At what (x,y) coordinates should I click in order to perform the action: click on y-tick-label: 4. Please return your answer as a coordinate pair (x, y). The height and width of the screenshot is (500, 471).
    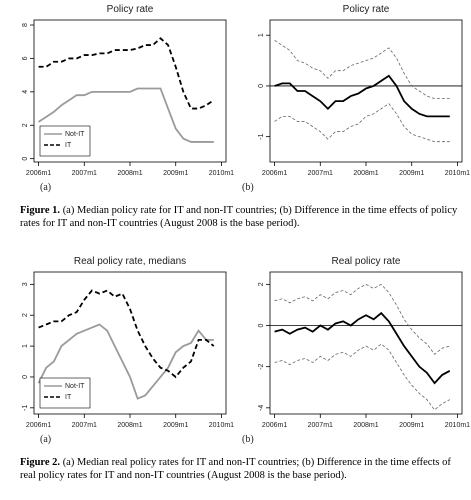
    Looking at the image, I should click on (25, 92).